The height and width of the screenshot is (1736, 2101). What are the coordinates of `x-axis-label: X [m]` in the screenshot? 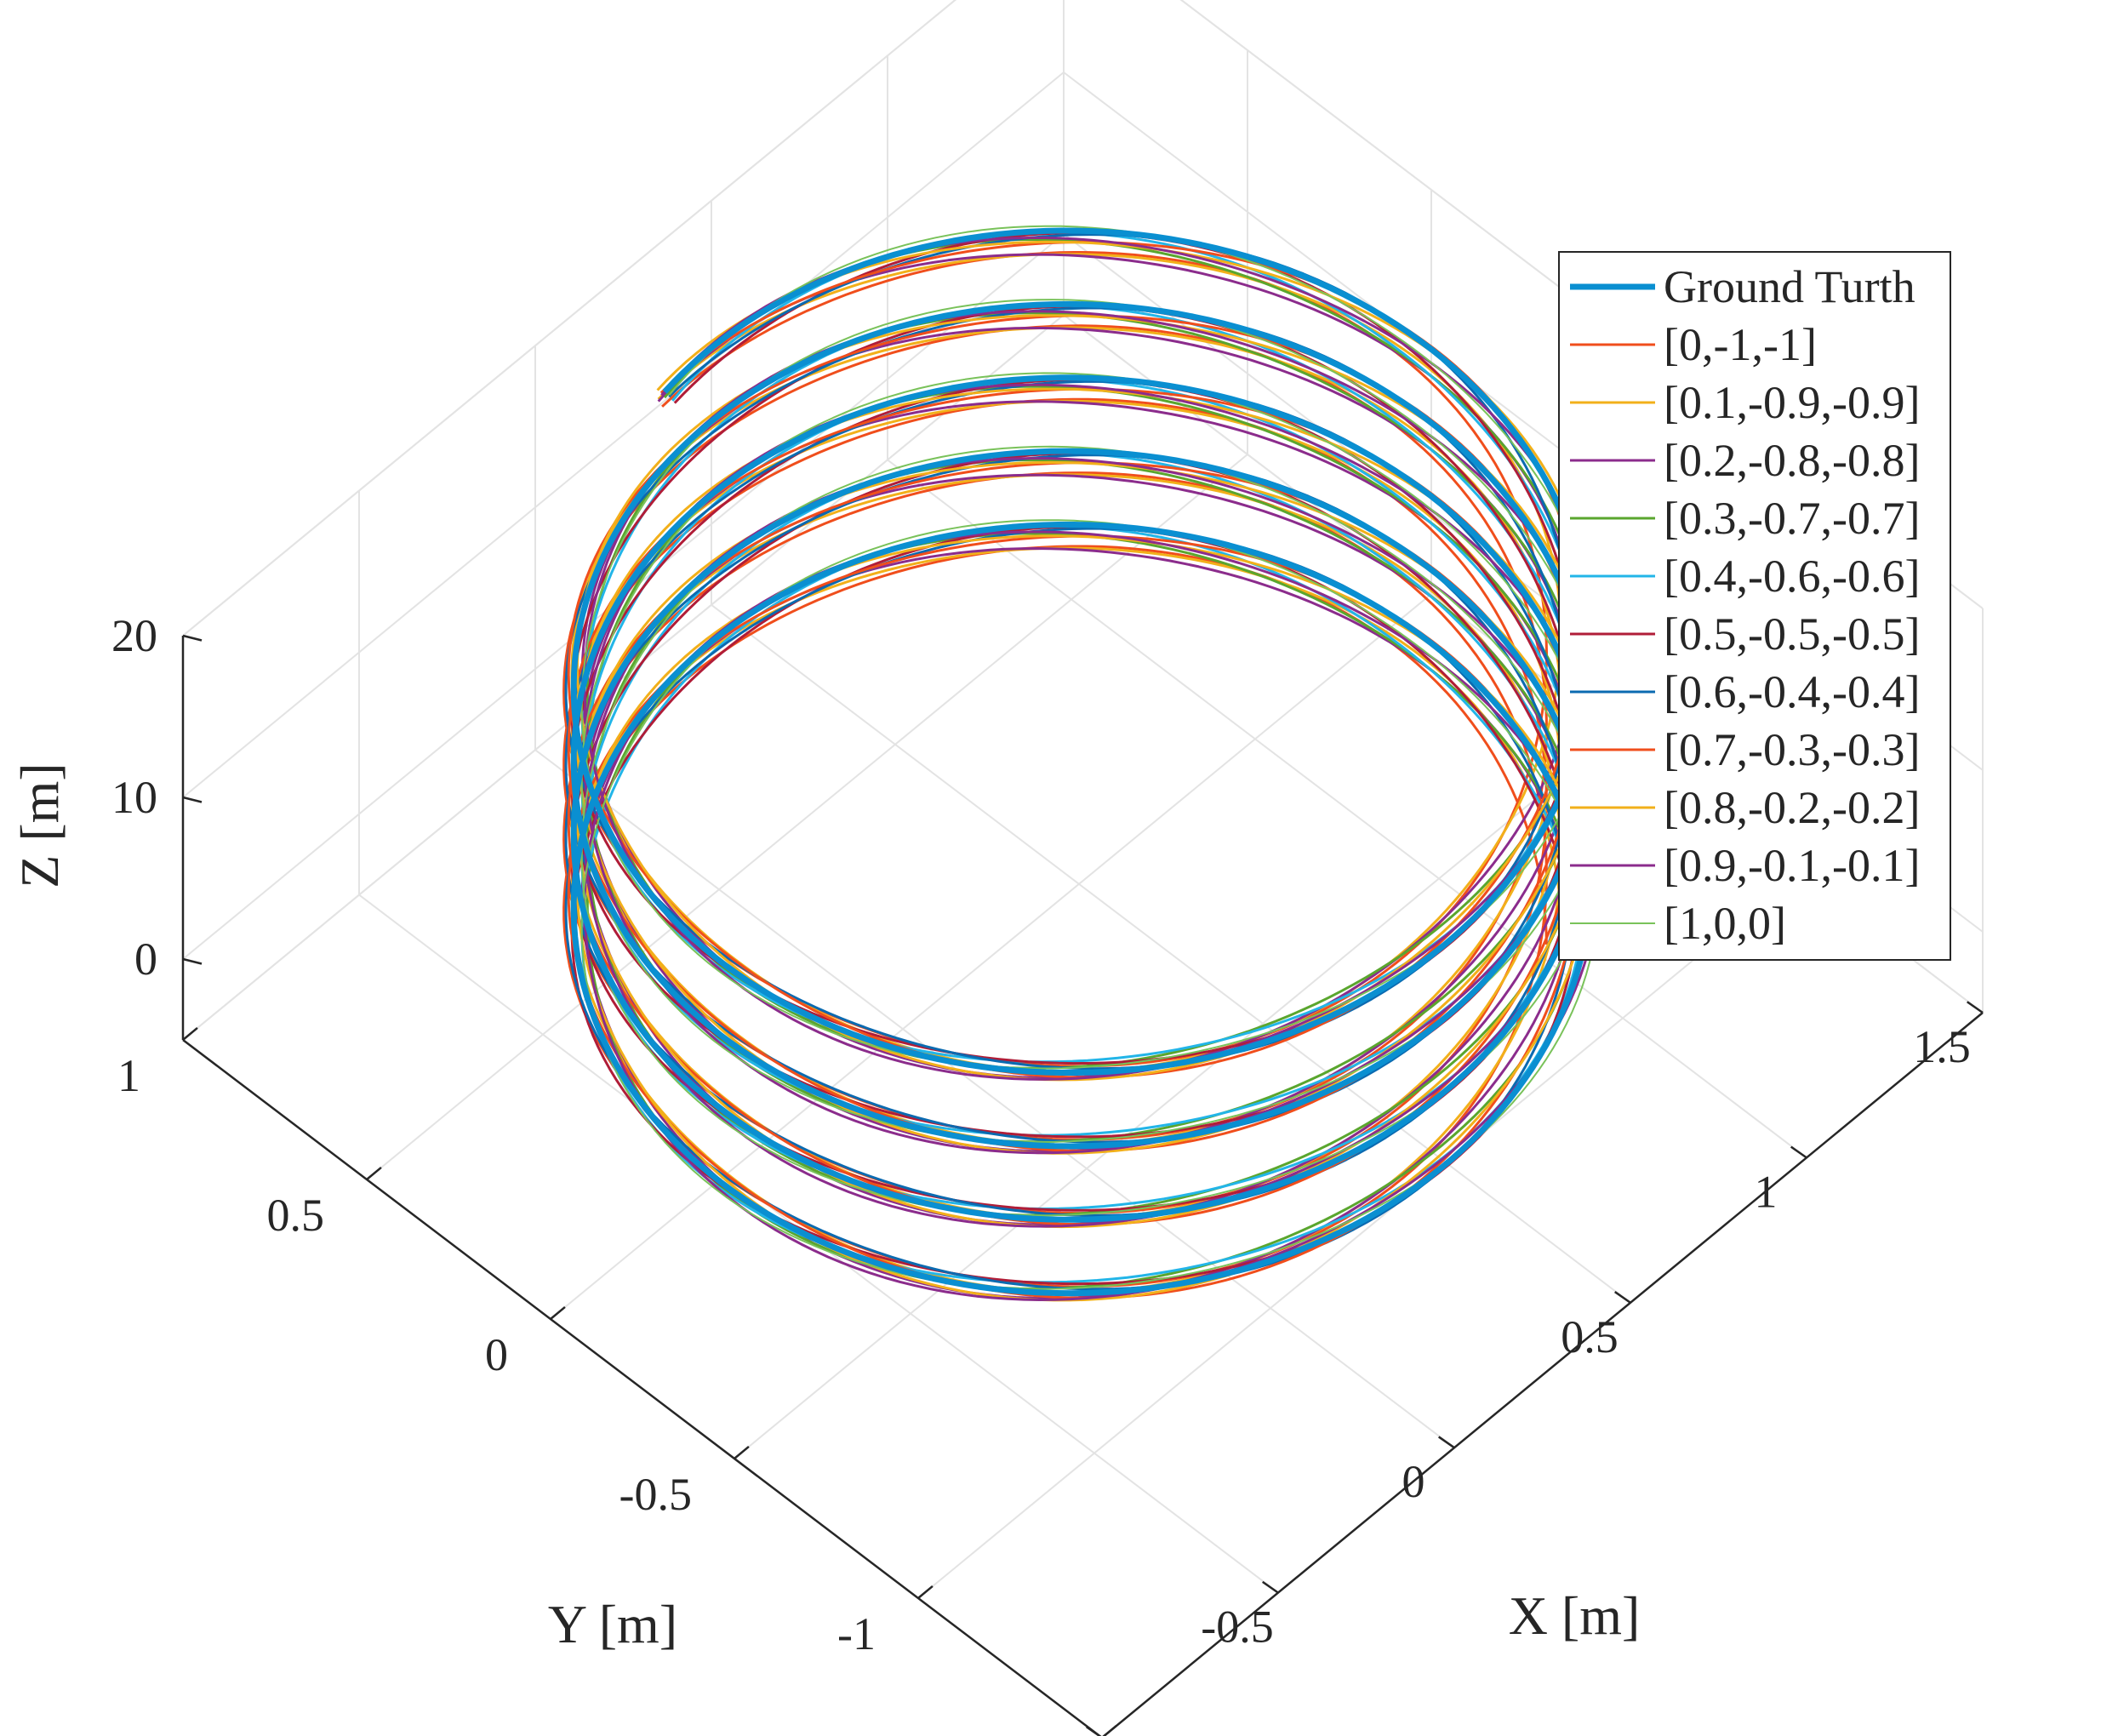 It's located at (1575, 1615).